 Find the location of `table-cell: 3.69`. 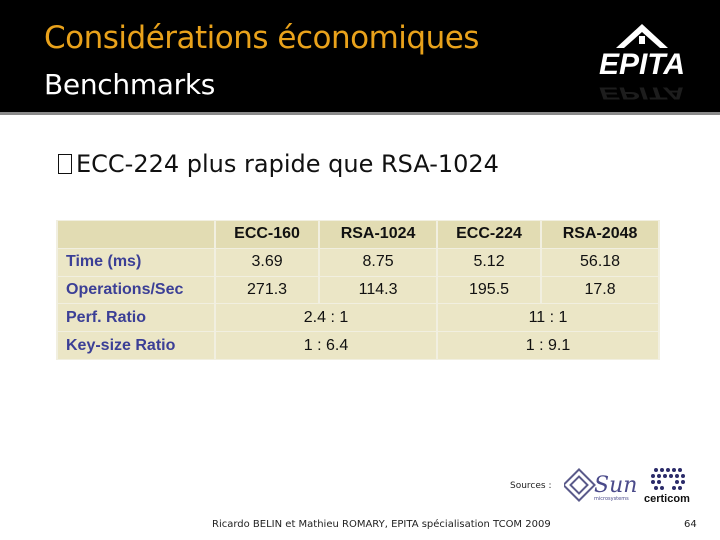

table-cell: 3.69 is located at coordinates (267, 262).